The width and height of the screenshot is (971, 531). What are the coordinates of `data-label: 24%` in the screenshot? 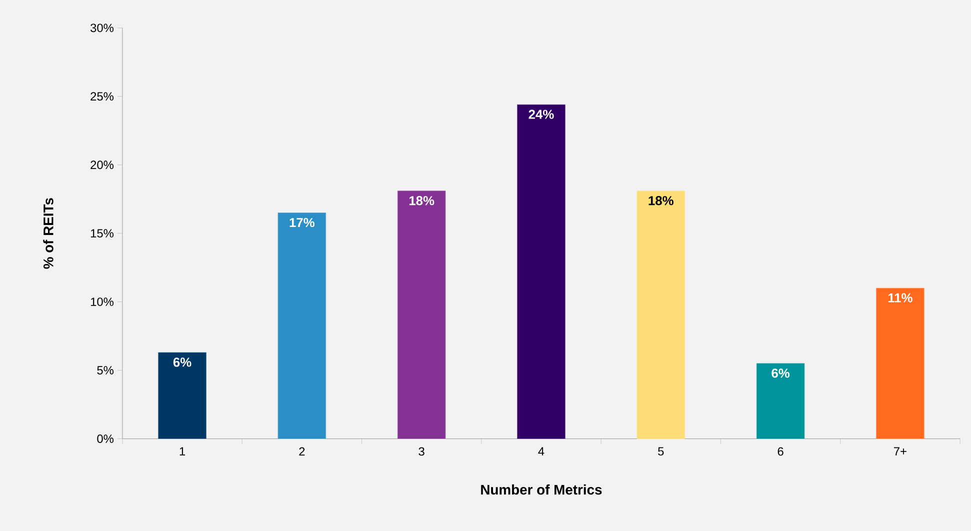 It's located at (541, 114).